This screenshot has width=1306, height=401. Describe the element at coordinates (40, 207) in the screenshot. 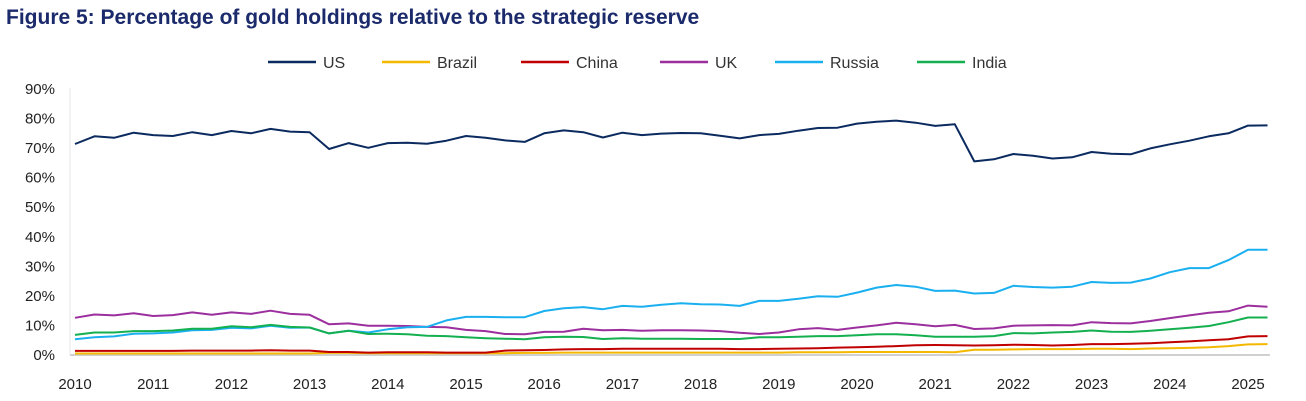

I see `y-tick-label: 50%` at that location.